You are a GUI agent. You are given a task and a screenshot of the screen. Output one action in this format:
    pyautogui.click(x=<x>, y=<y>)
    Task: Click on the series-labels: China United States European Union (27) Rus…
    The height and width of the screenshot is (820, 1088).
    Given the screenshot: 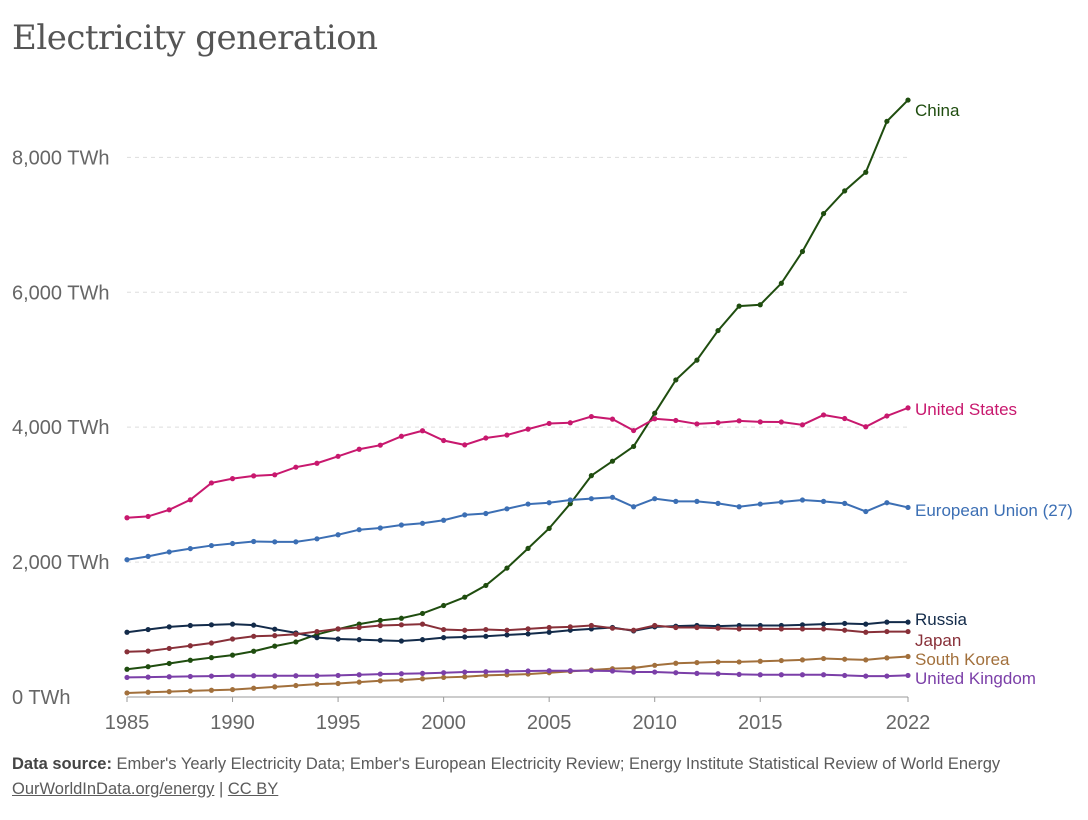 What is the action you would take?
    pyautogui.click(x=994, y=394)
    